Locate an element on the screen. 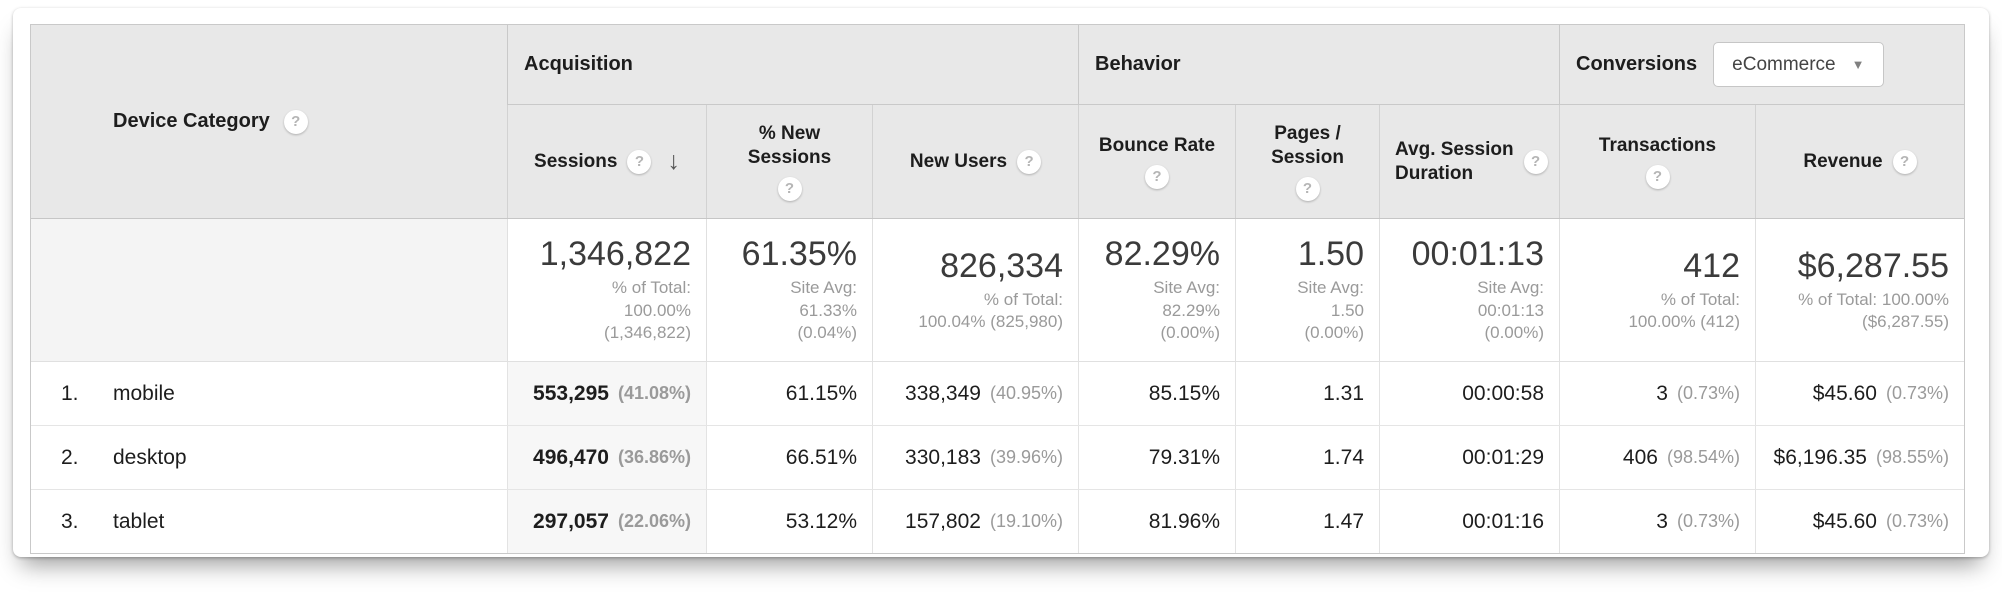 The height and width of the screenshot is (600, 2002). summary-value: 1.50 is located at coordinates (1330, 254).